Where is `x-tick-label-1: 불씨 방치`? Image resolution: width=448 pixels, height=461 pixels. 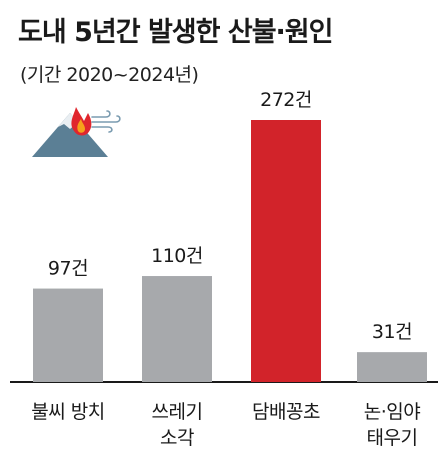 x-tick-label-1: 불씨 방치 is located at coordinates (67, 412).